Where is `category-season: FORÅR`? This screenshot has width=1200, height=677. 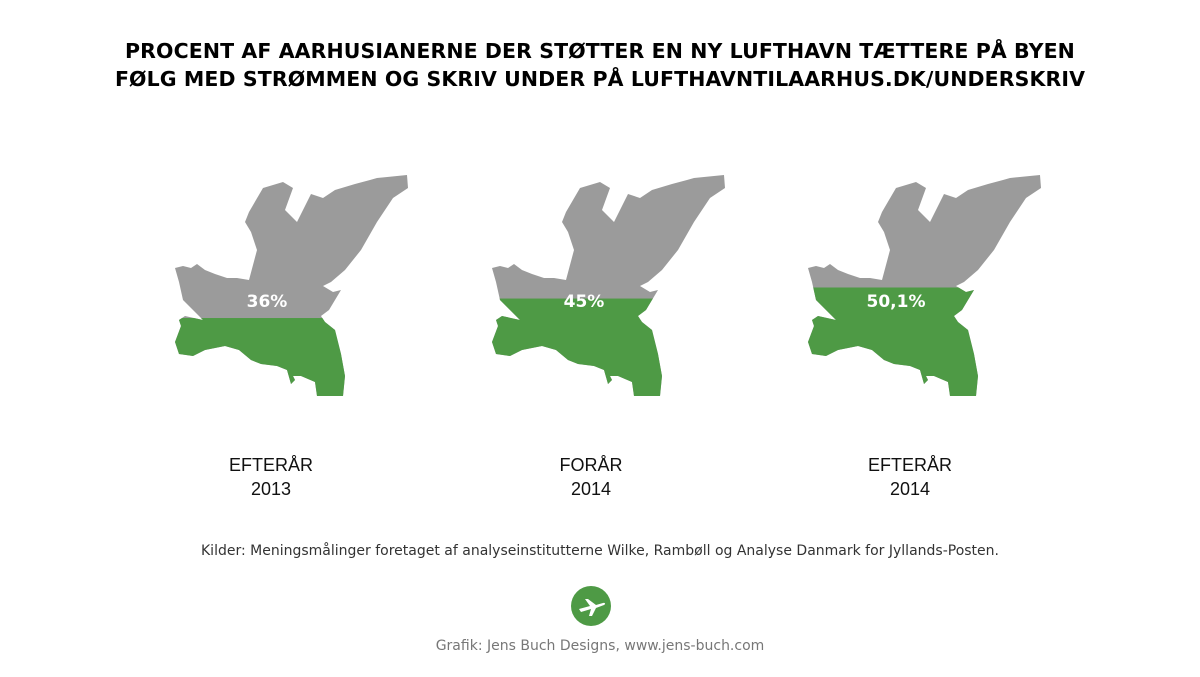
category-season: FORÅR is located at coordinates (591, 465).